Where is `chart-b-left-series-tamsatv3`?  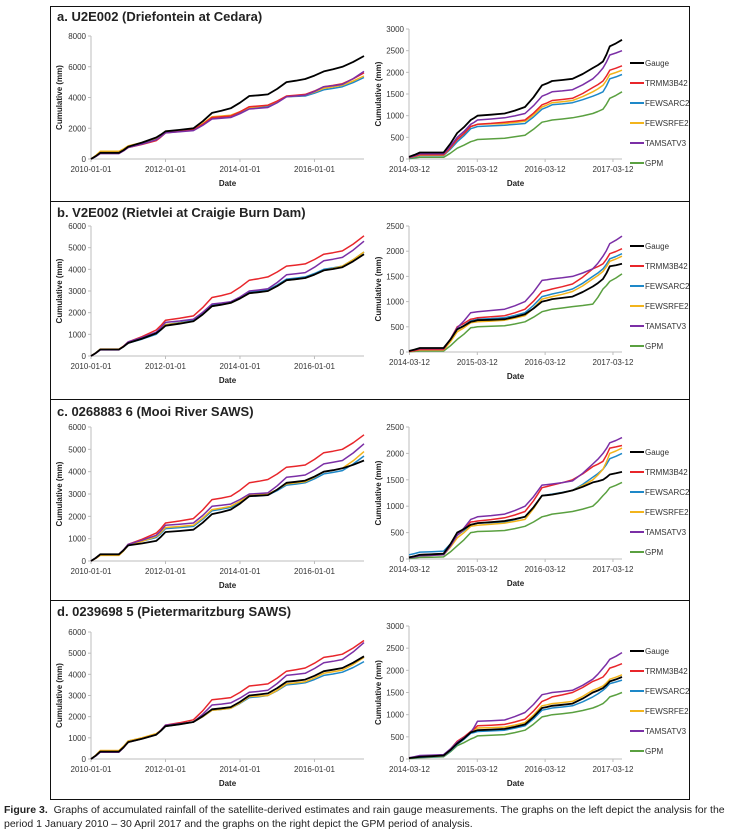
chart-b-left-series-tamsatv3 is located at coordinates (227, 298).